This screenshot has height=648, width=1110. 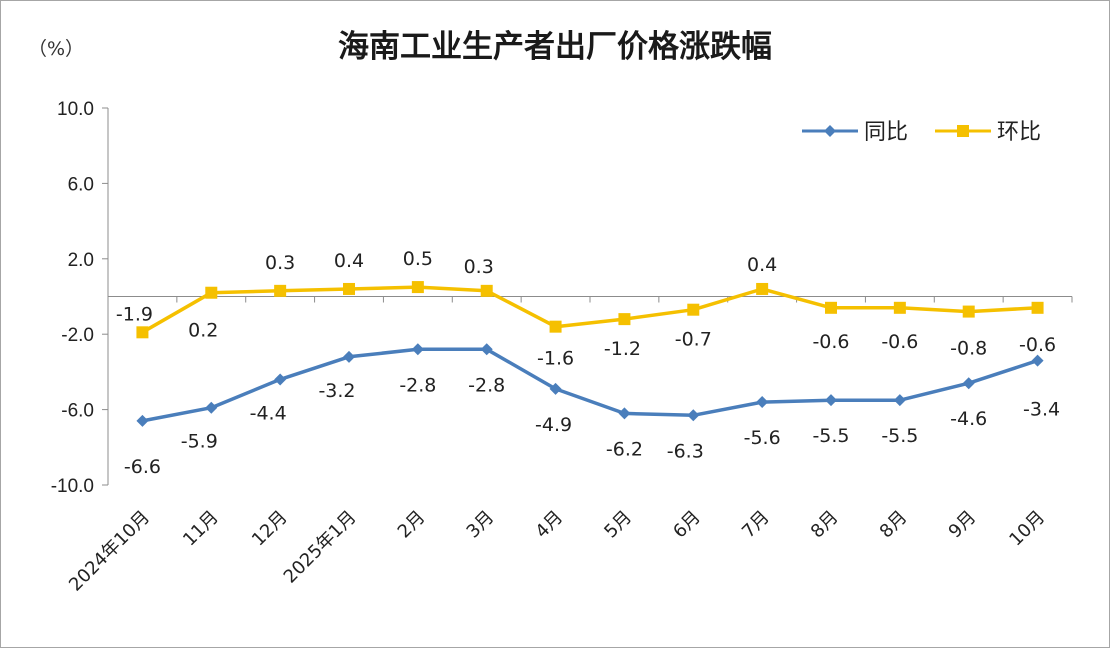 I want to click on data-label: -6.2, so click(x=624, y=449).